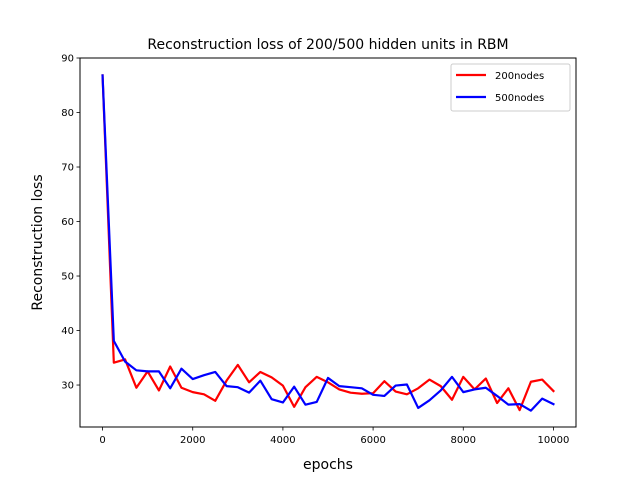  What do you see at coordinates (554, 440) in the screenshot?
I see `x-tick-label: 10000` at bounding box center [554, 440].